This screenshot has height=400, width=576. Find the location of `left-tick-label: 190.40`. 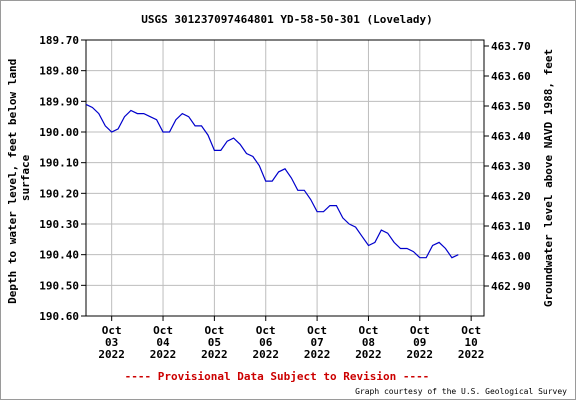

left-tick-label: 190.40 is located at coordinates (59, 255).